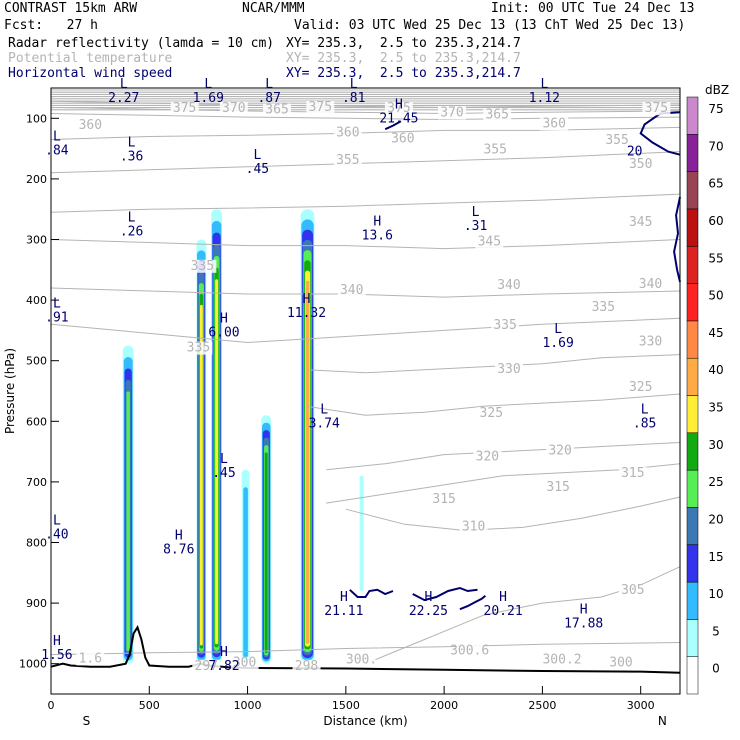 The image size is (740, 740). I want to click on field-reflectivity-xy: XY= 235.3, 2.5 to 235.3,214.7, so click(403, 43).